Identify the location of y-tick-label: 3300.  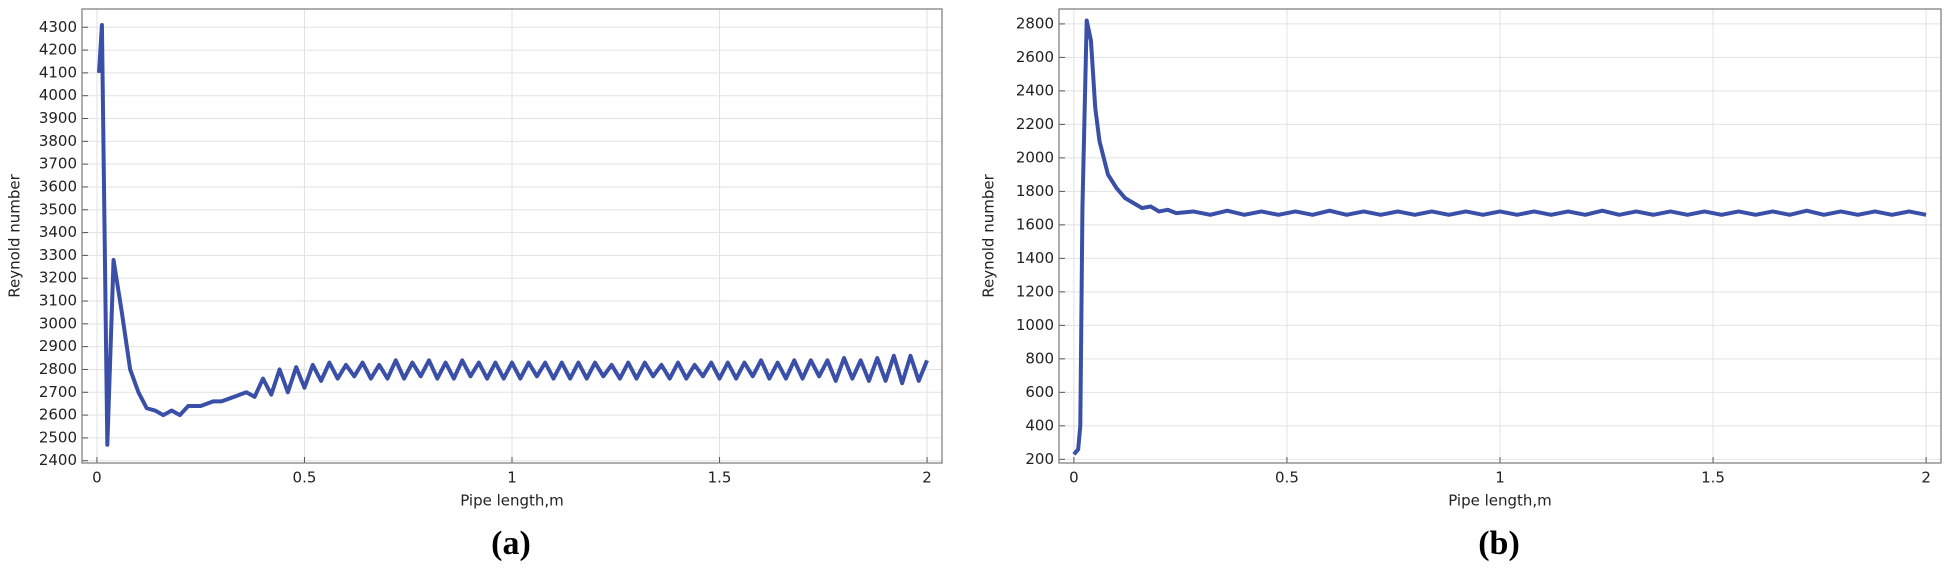
(58, 255).